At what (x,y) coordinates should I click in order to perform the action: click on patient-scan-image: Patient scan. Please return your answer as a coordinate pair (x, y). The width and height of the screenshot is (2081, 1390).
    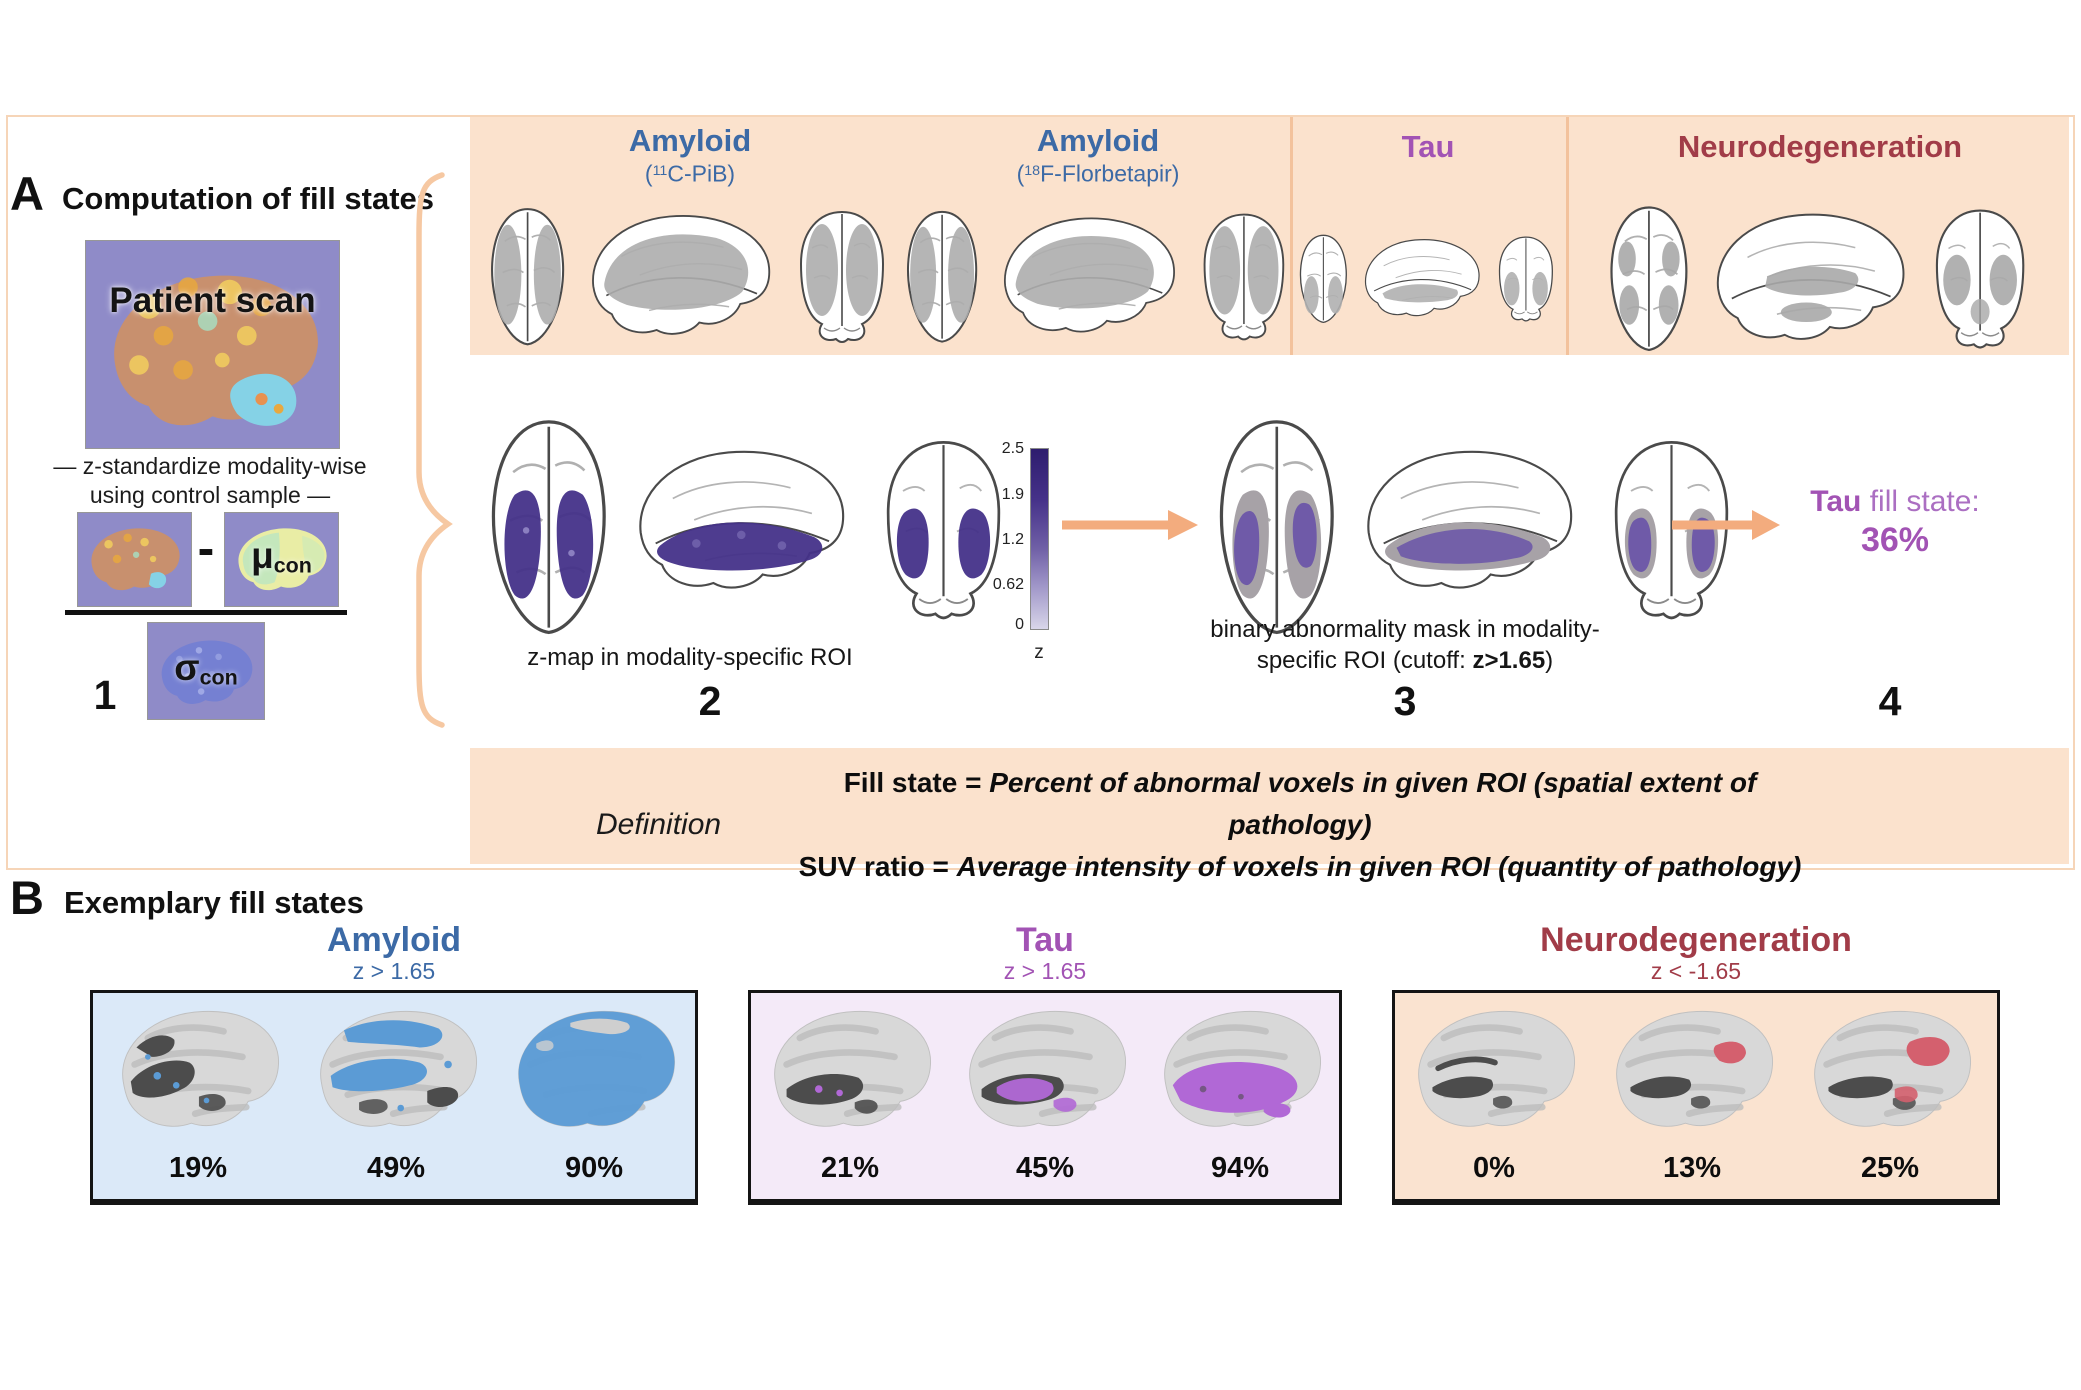
    Looking at the image, I should click on (212, 344).